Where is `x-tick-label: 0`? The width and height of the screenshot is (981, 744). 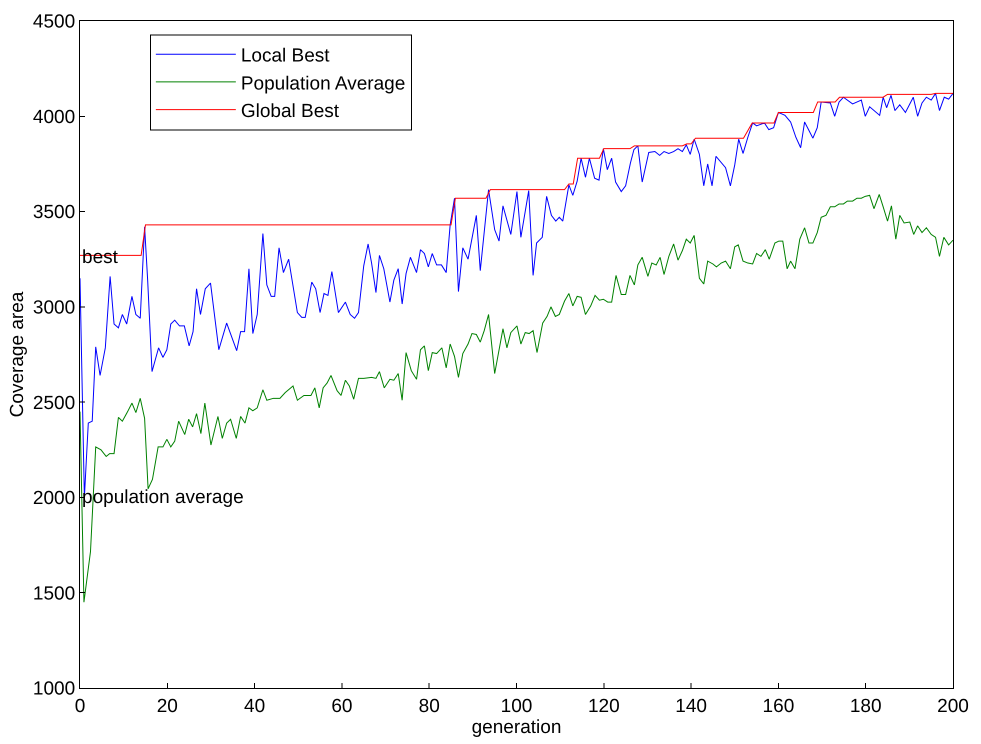
x-tick-label: 0 is located at coordinates (80, 706).